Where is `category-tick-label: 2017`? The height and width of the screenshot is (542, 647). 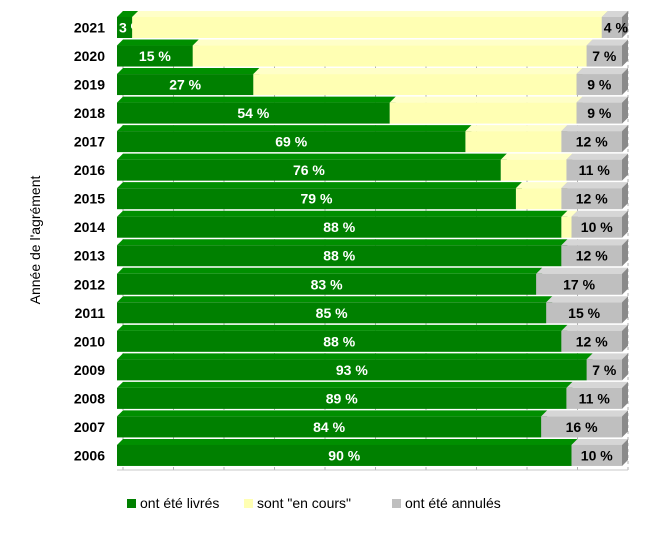
category-tick-label: 2017 is located at coordinates (89, 142).